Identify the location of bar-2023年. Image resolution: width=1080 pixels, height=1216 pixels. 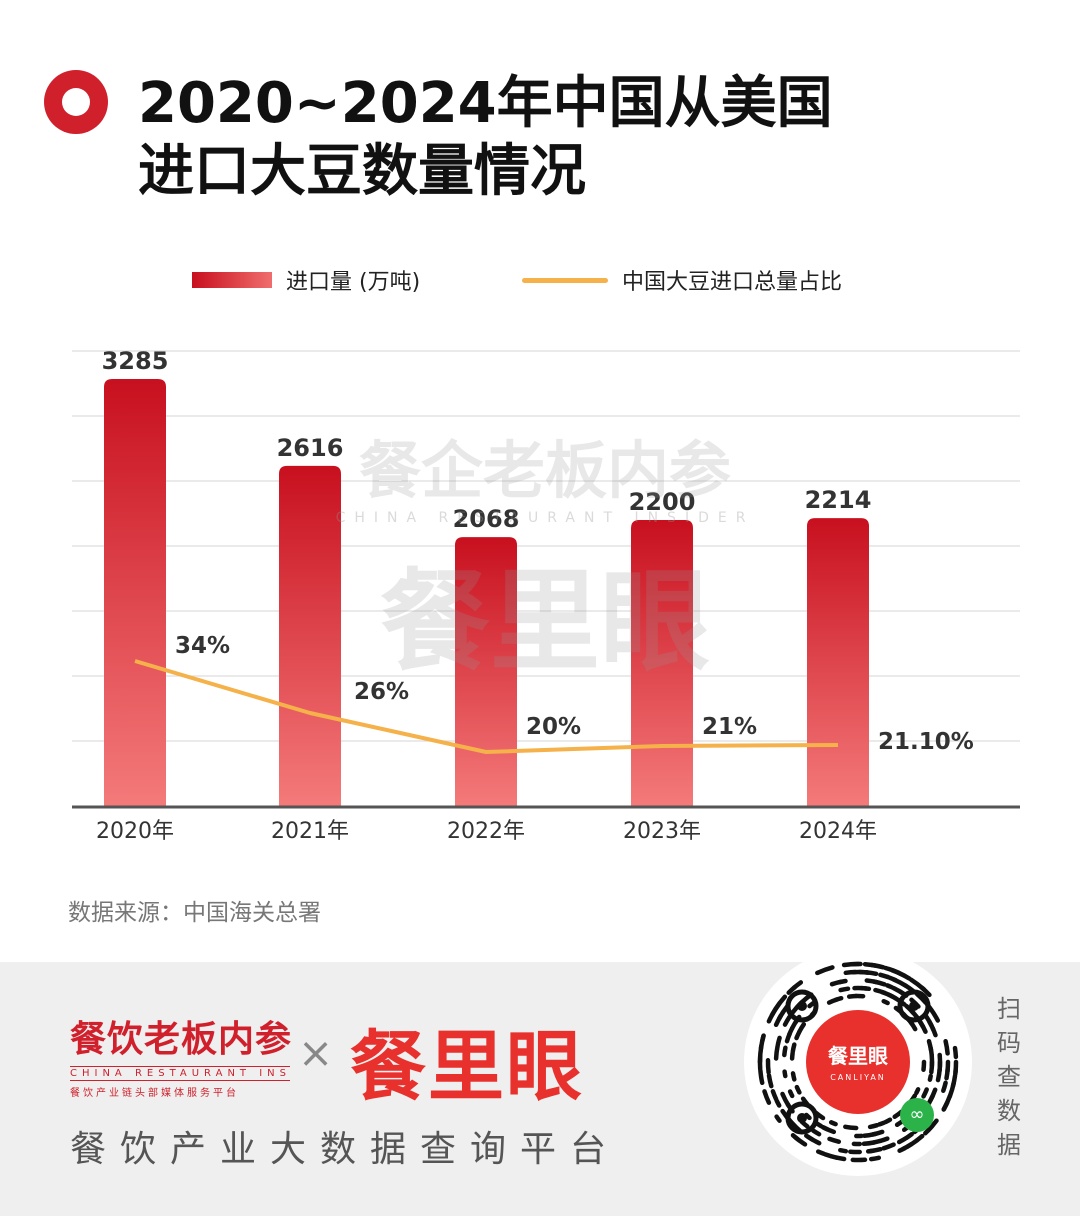
(662, 663).